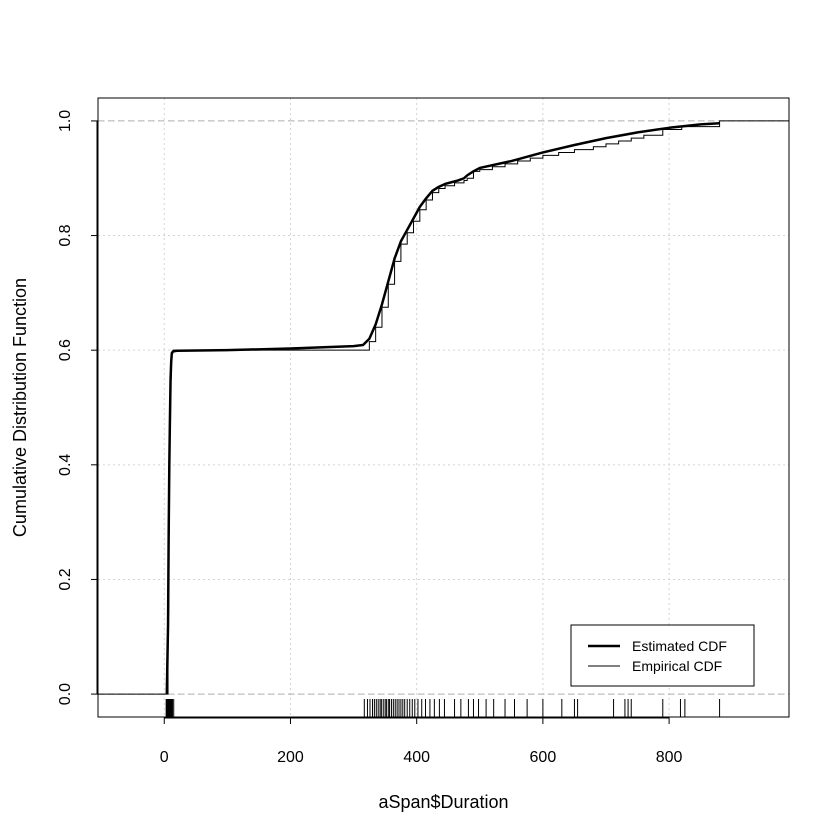 The image size is (840, 840). What do you see at coordinates (669, 757) in the screenshot?
I see `x-tick-label: 800` at bounding box center [669, 757].